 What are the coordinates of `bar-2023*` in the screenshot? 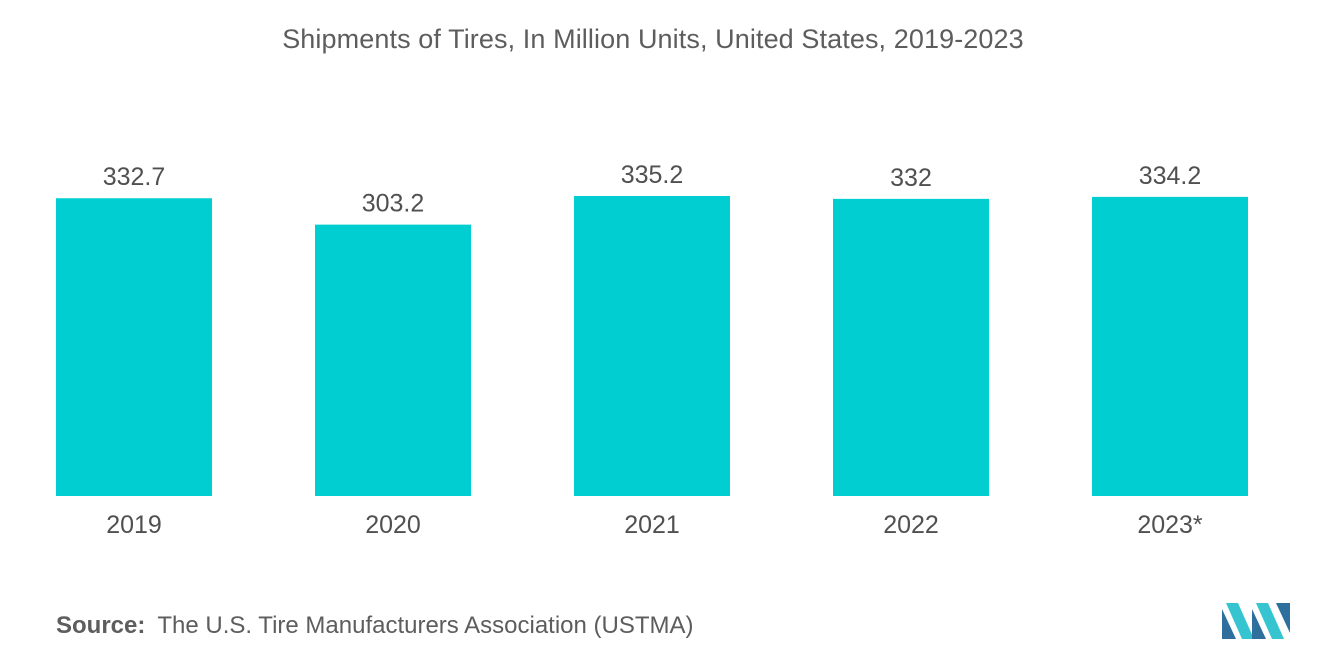 It's located at (1170, 346).